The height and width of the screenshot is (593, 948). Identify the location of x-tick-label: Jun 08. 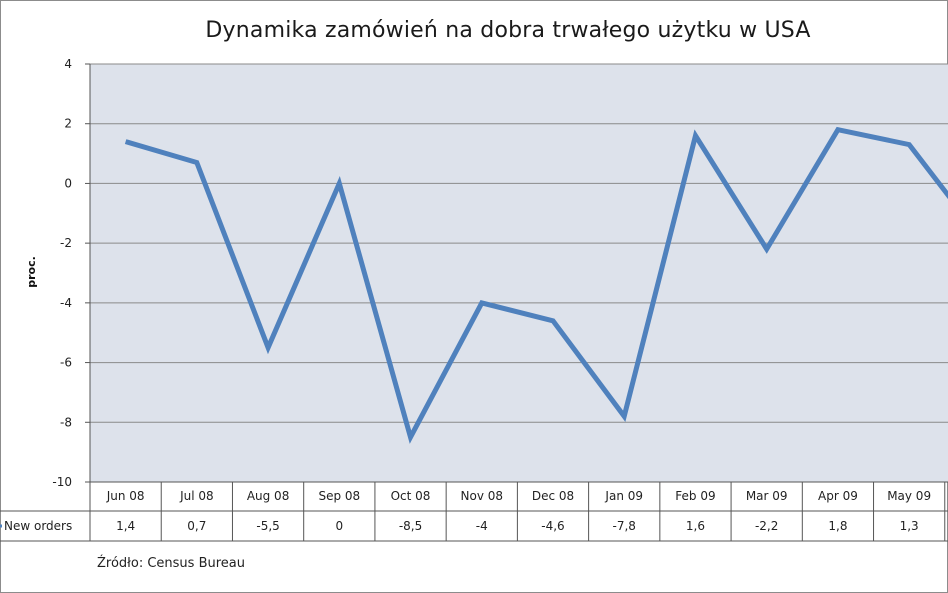
(125, 496).